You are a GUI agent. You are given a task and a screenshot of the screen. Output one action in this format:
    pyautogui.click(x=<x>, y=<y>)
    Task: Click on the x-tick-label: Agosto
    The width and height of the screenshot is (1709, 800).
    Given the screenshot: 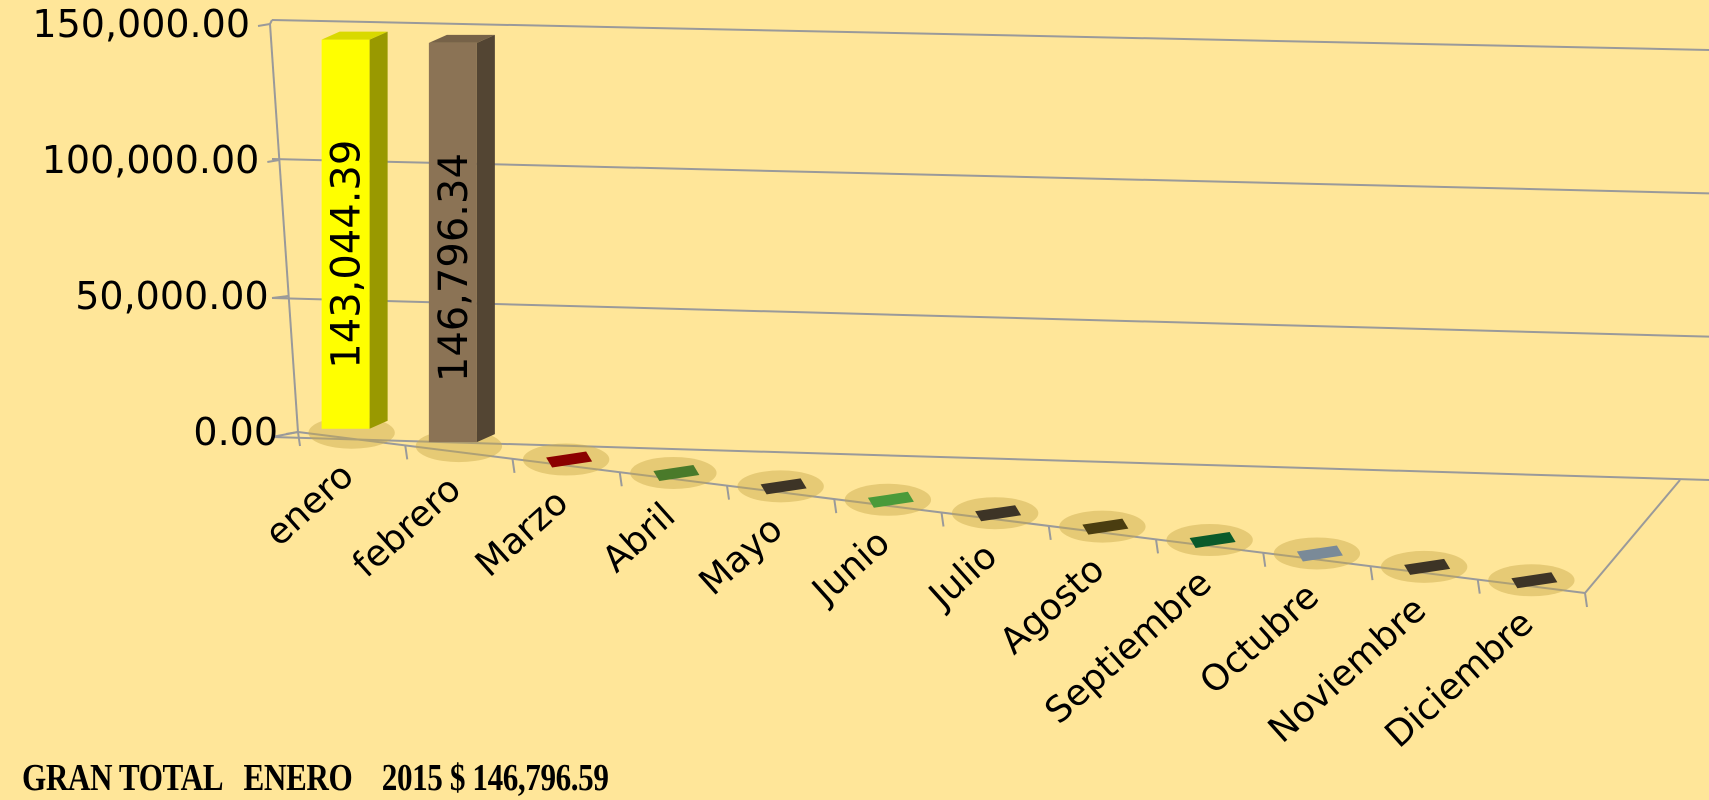 What is the action you would take?
    pyautogui.click(x=1053, y=606)
    